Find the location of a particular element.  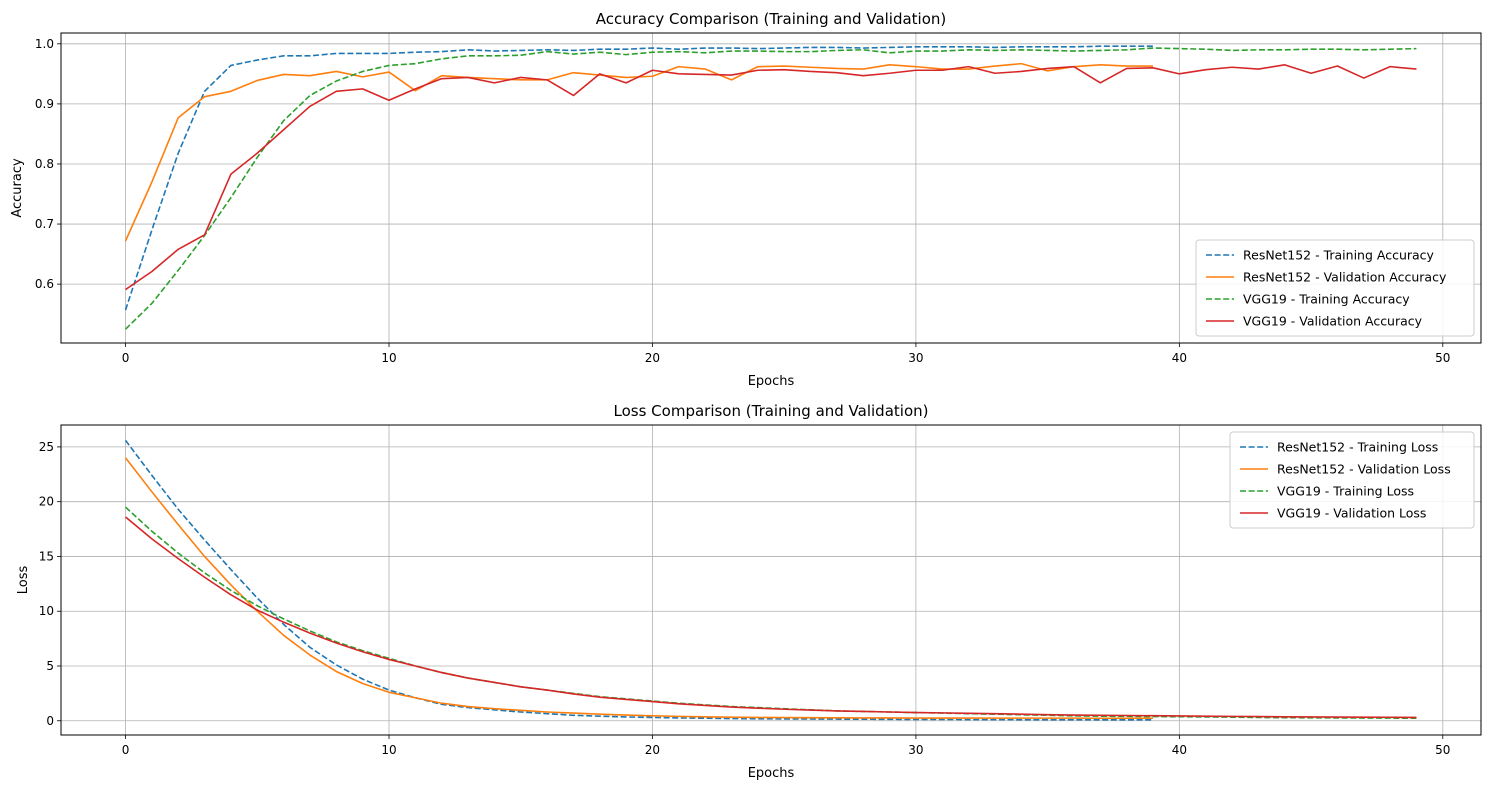

accuracy-y-tick-label: 0.6 is located at coordinates (44, 284).